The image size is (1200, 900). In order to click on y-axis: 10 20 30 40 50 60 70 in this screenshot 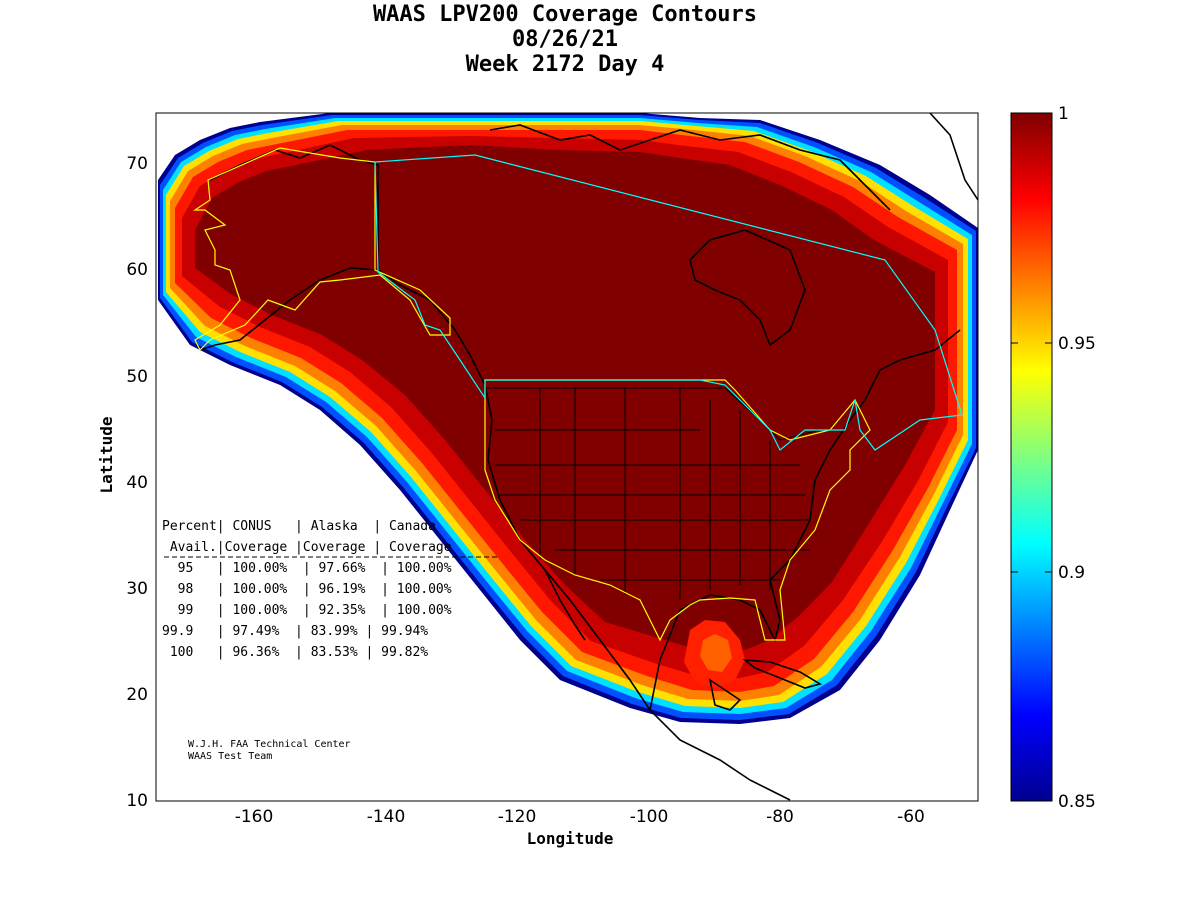, I will do `click(137, 482)`.